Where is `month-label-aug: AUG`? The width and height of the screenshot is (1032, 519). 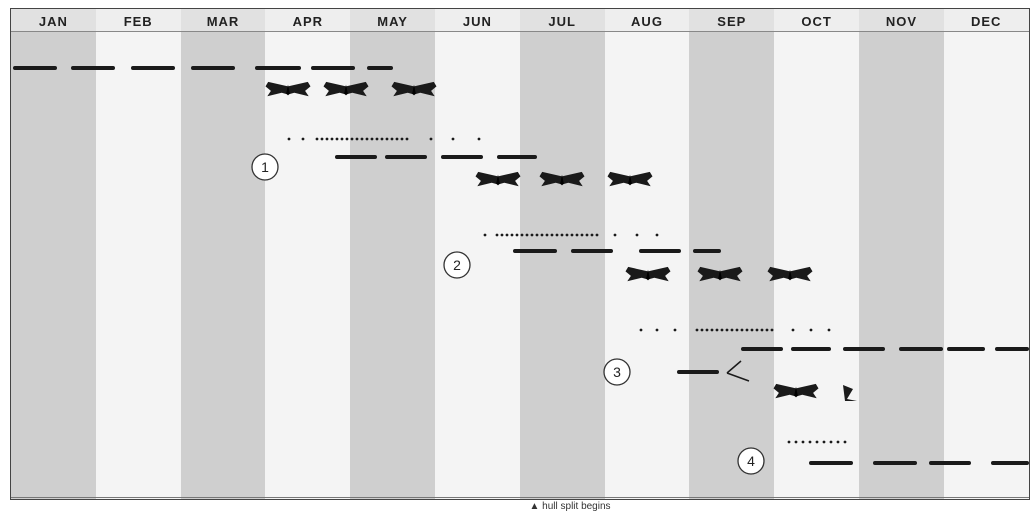 month-label-aug: AUG is located at coordinates (647, 21).